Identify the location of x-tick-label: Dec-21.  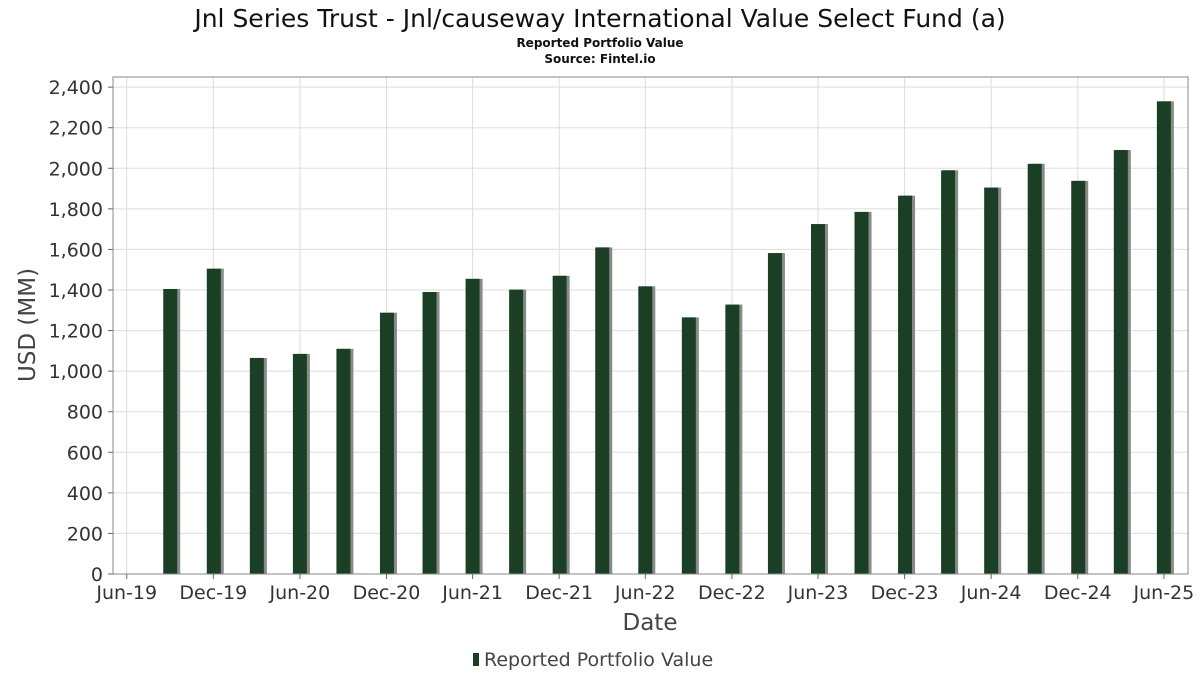
(559, 593).